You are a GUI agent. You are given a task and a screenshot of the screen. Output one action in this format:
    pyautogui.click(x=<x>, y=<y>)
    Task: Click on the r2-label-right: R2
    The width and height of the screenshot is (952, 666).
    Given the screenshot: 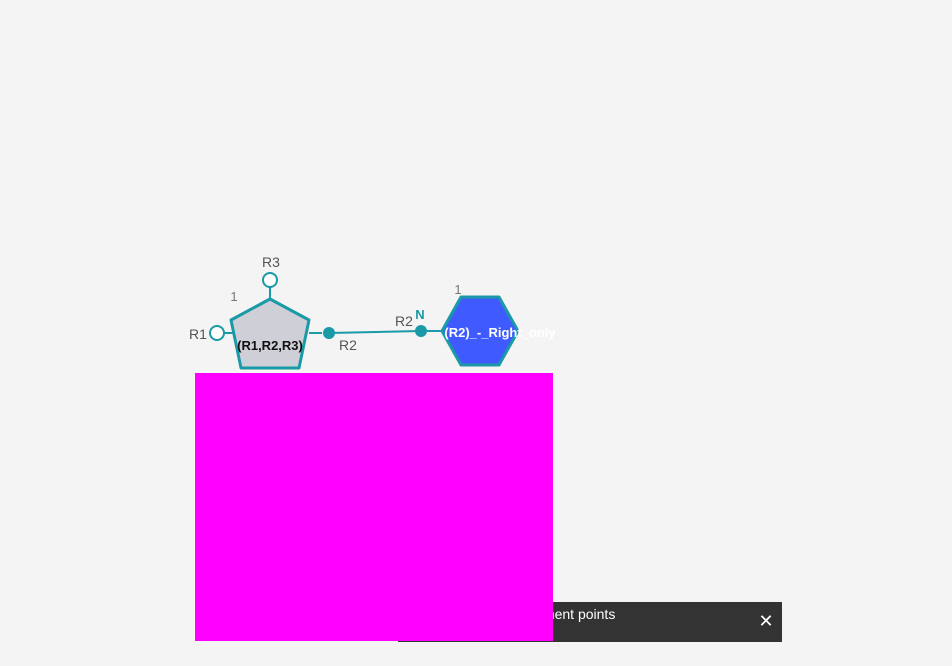 What is the action you would take?
    pyautogui.click(x=404, y=321)
    